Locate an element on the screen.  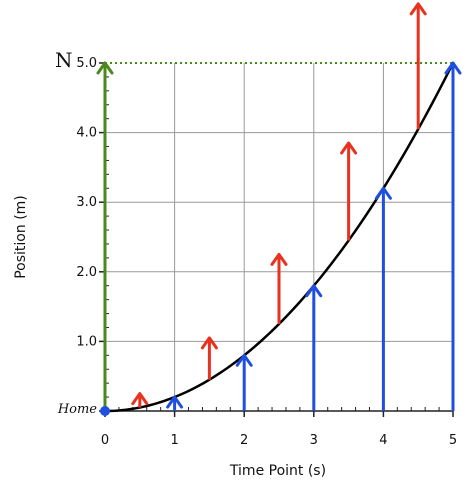
x-tick-label: 5 is located at coordinates (453, 440).